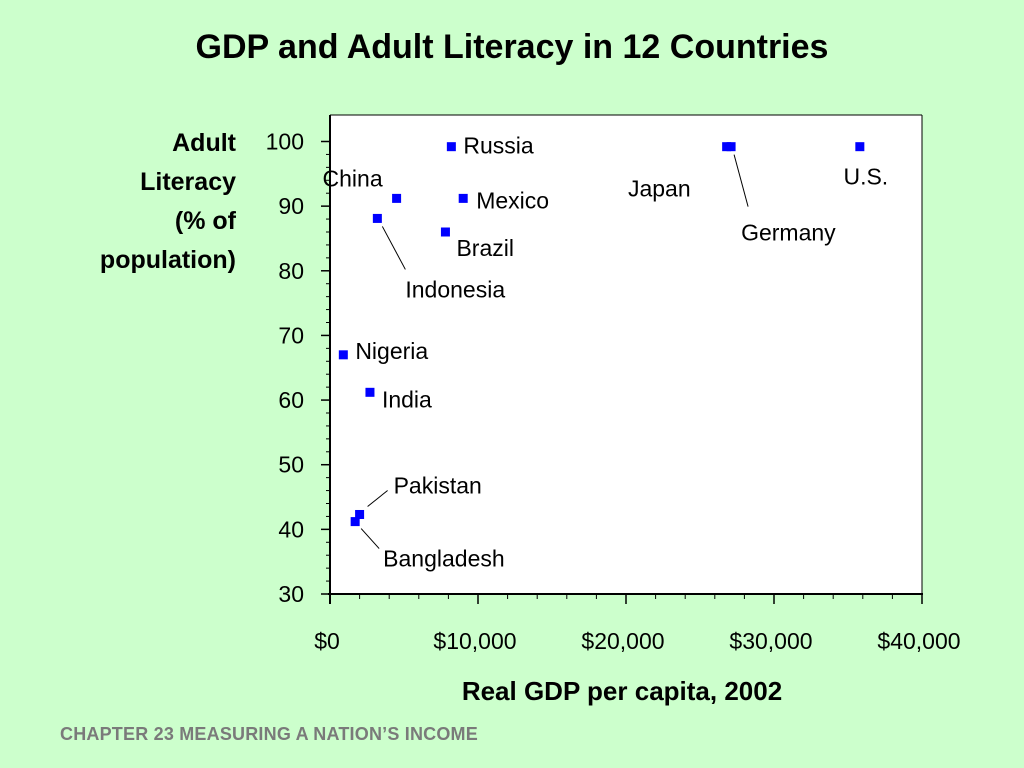 The image size is (1024, 768). What do you see at coordinates (205, 221) in the screenshot?
I see `y-axis-label-line: (% of` at bounding box center [205, 221].